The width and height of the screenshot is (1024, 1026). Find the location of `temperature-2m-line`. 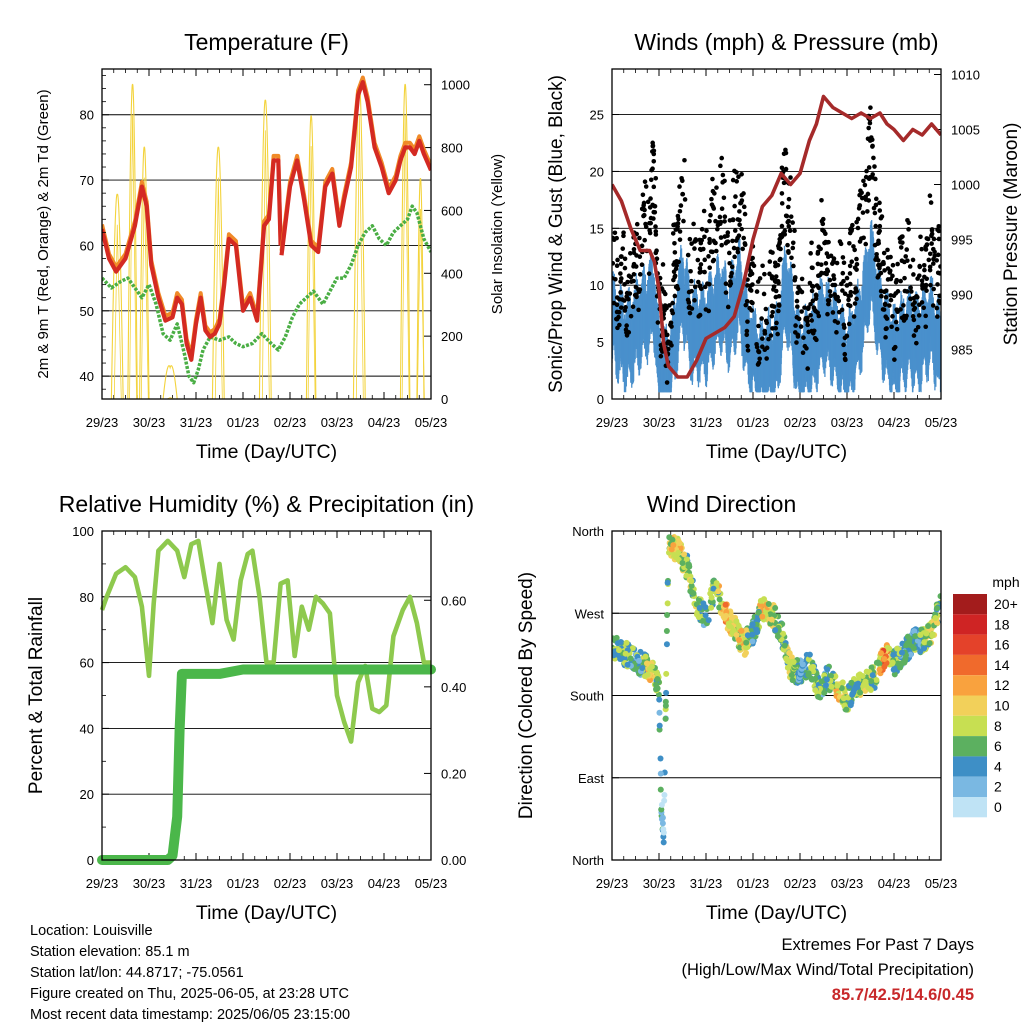

temperature-2m-line is located at coordinates (355, 168).